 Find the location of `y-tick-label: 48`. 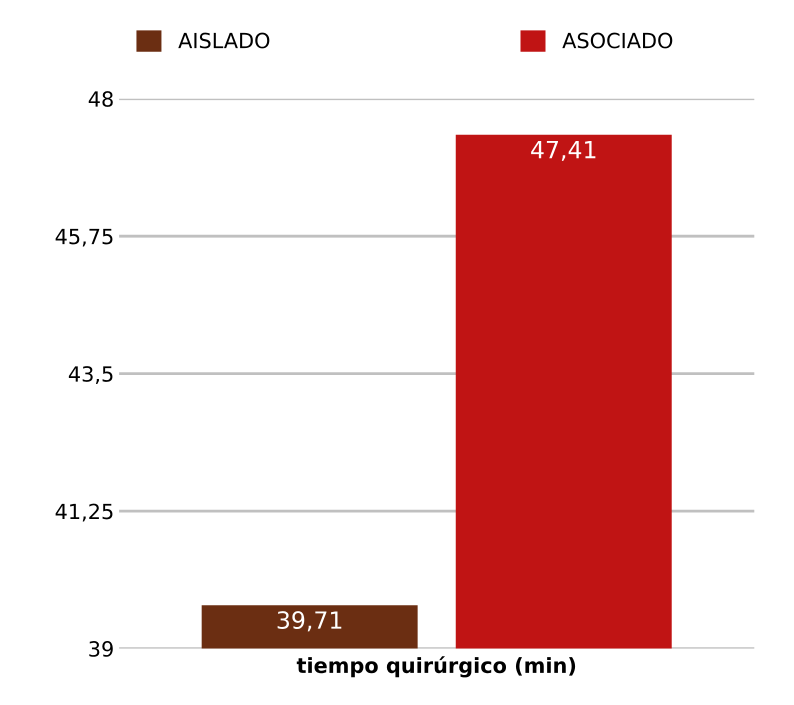

y-tick-label: 48 is located at coordinates (100, 99).